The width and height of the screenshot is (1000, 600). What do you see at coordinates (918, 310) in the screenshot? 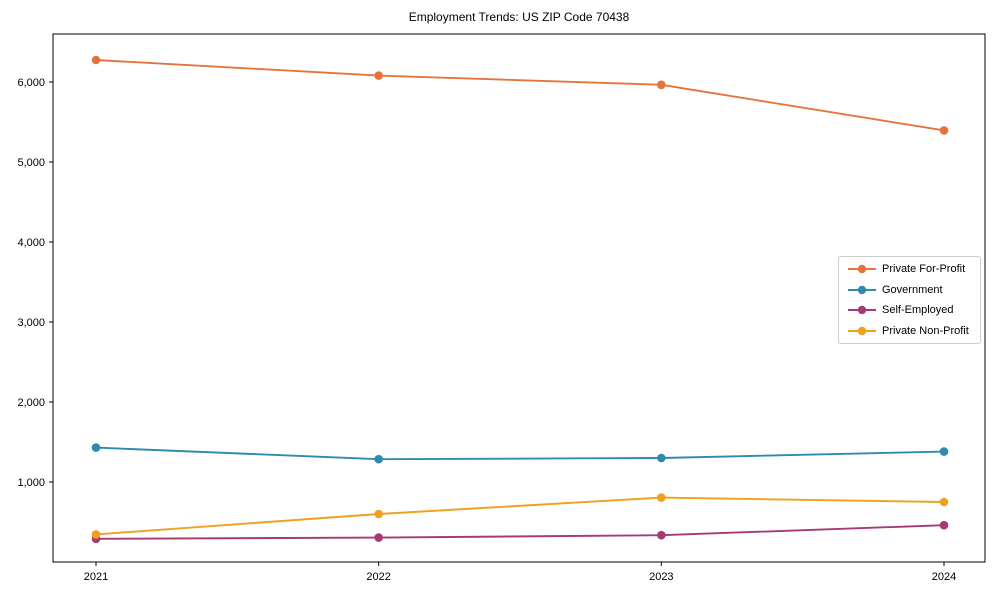
I see `legend-label: Self-Employed` at bounding box center [918, 310].